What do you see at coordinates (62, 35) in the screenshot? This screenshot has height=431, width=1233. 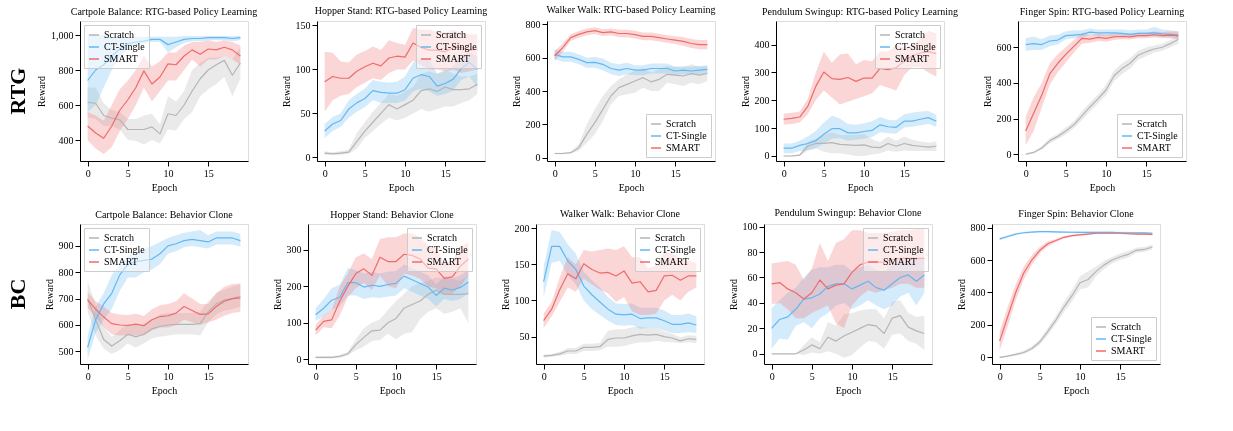 I see `y-tick-label: 1,000` at bounding box center [62, 35].